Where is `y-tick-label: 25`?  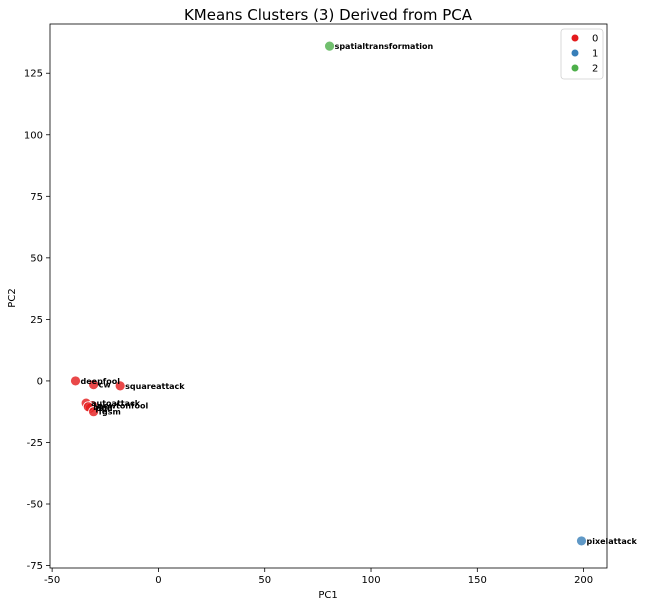
y-tick-label: 25 is located at coordinates (36, 320).